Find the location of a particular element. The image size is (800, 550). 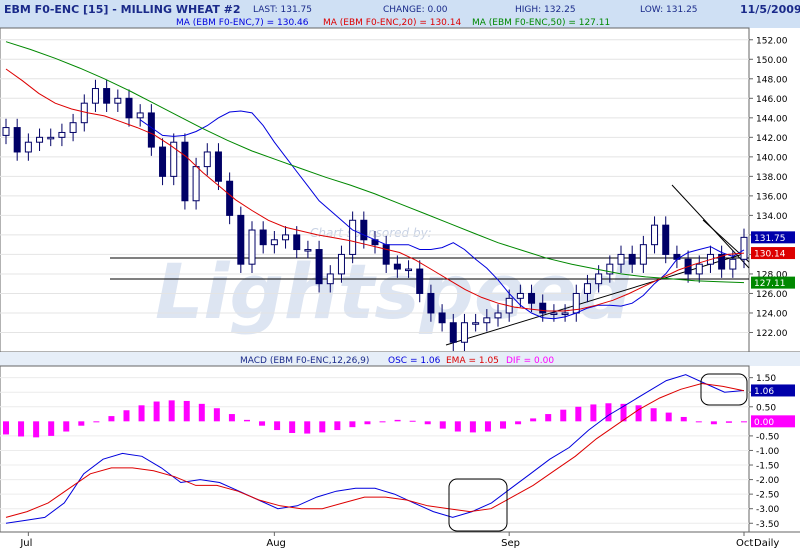

macd-dif-tag-box is located at coordinates (773, 421).